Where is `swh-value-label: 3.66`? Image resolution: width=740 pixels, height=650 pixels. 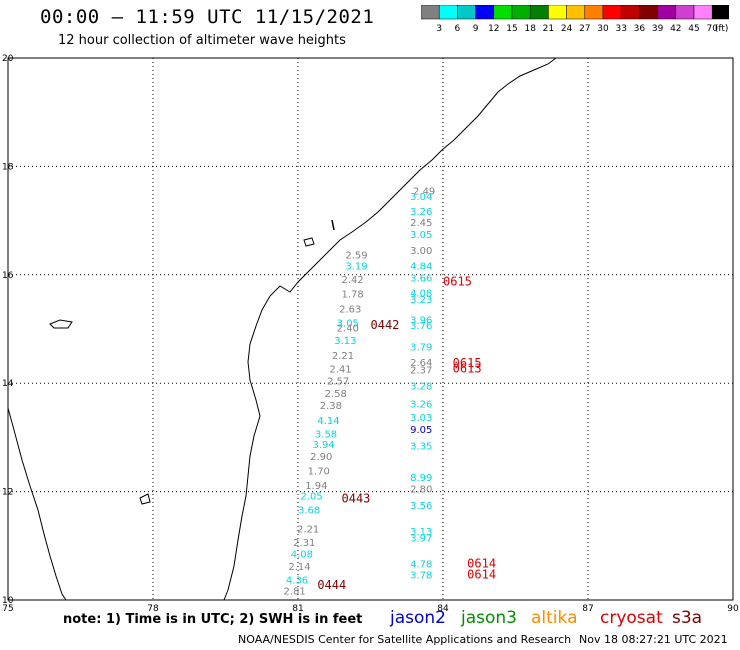
swh-value-label: 3.66 is located at coordinates (421, 278).